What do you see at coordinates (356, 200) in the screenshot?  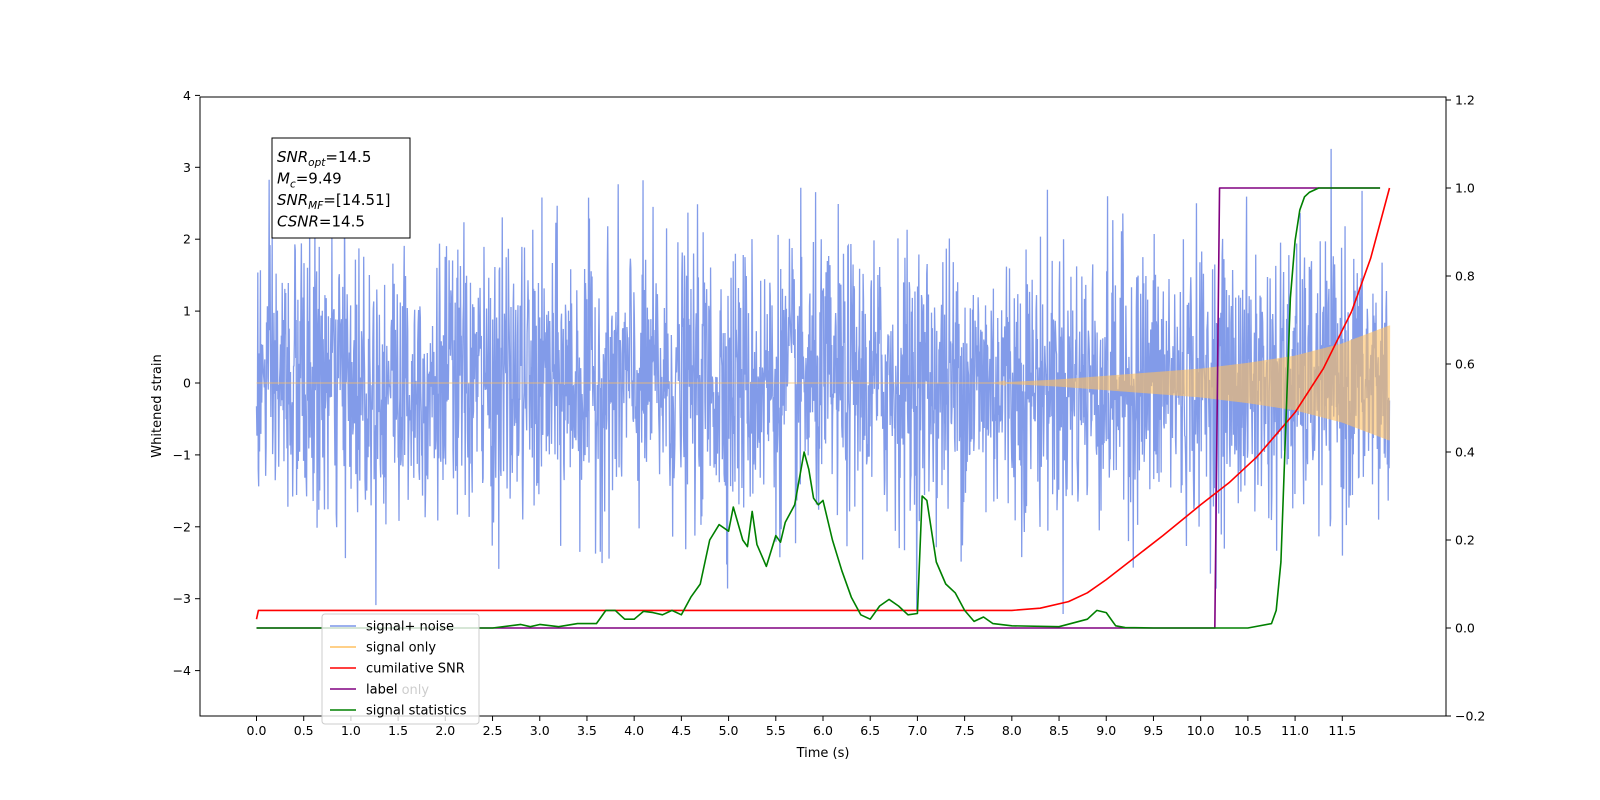 I see `annotation-value: =[14.51]` at bounding box center [356, 200].